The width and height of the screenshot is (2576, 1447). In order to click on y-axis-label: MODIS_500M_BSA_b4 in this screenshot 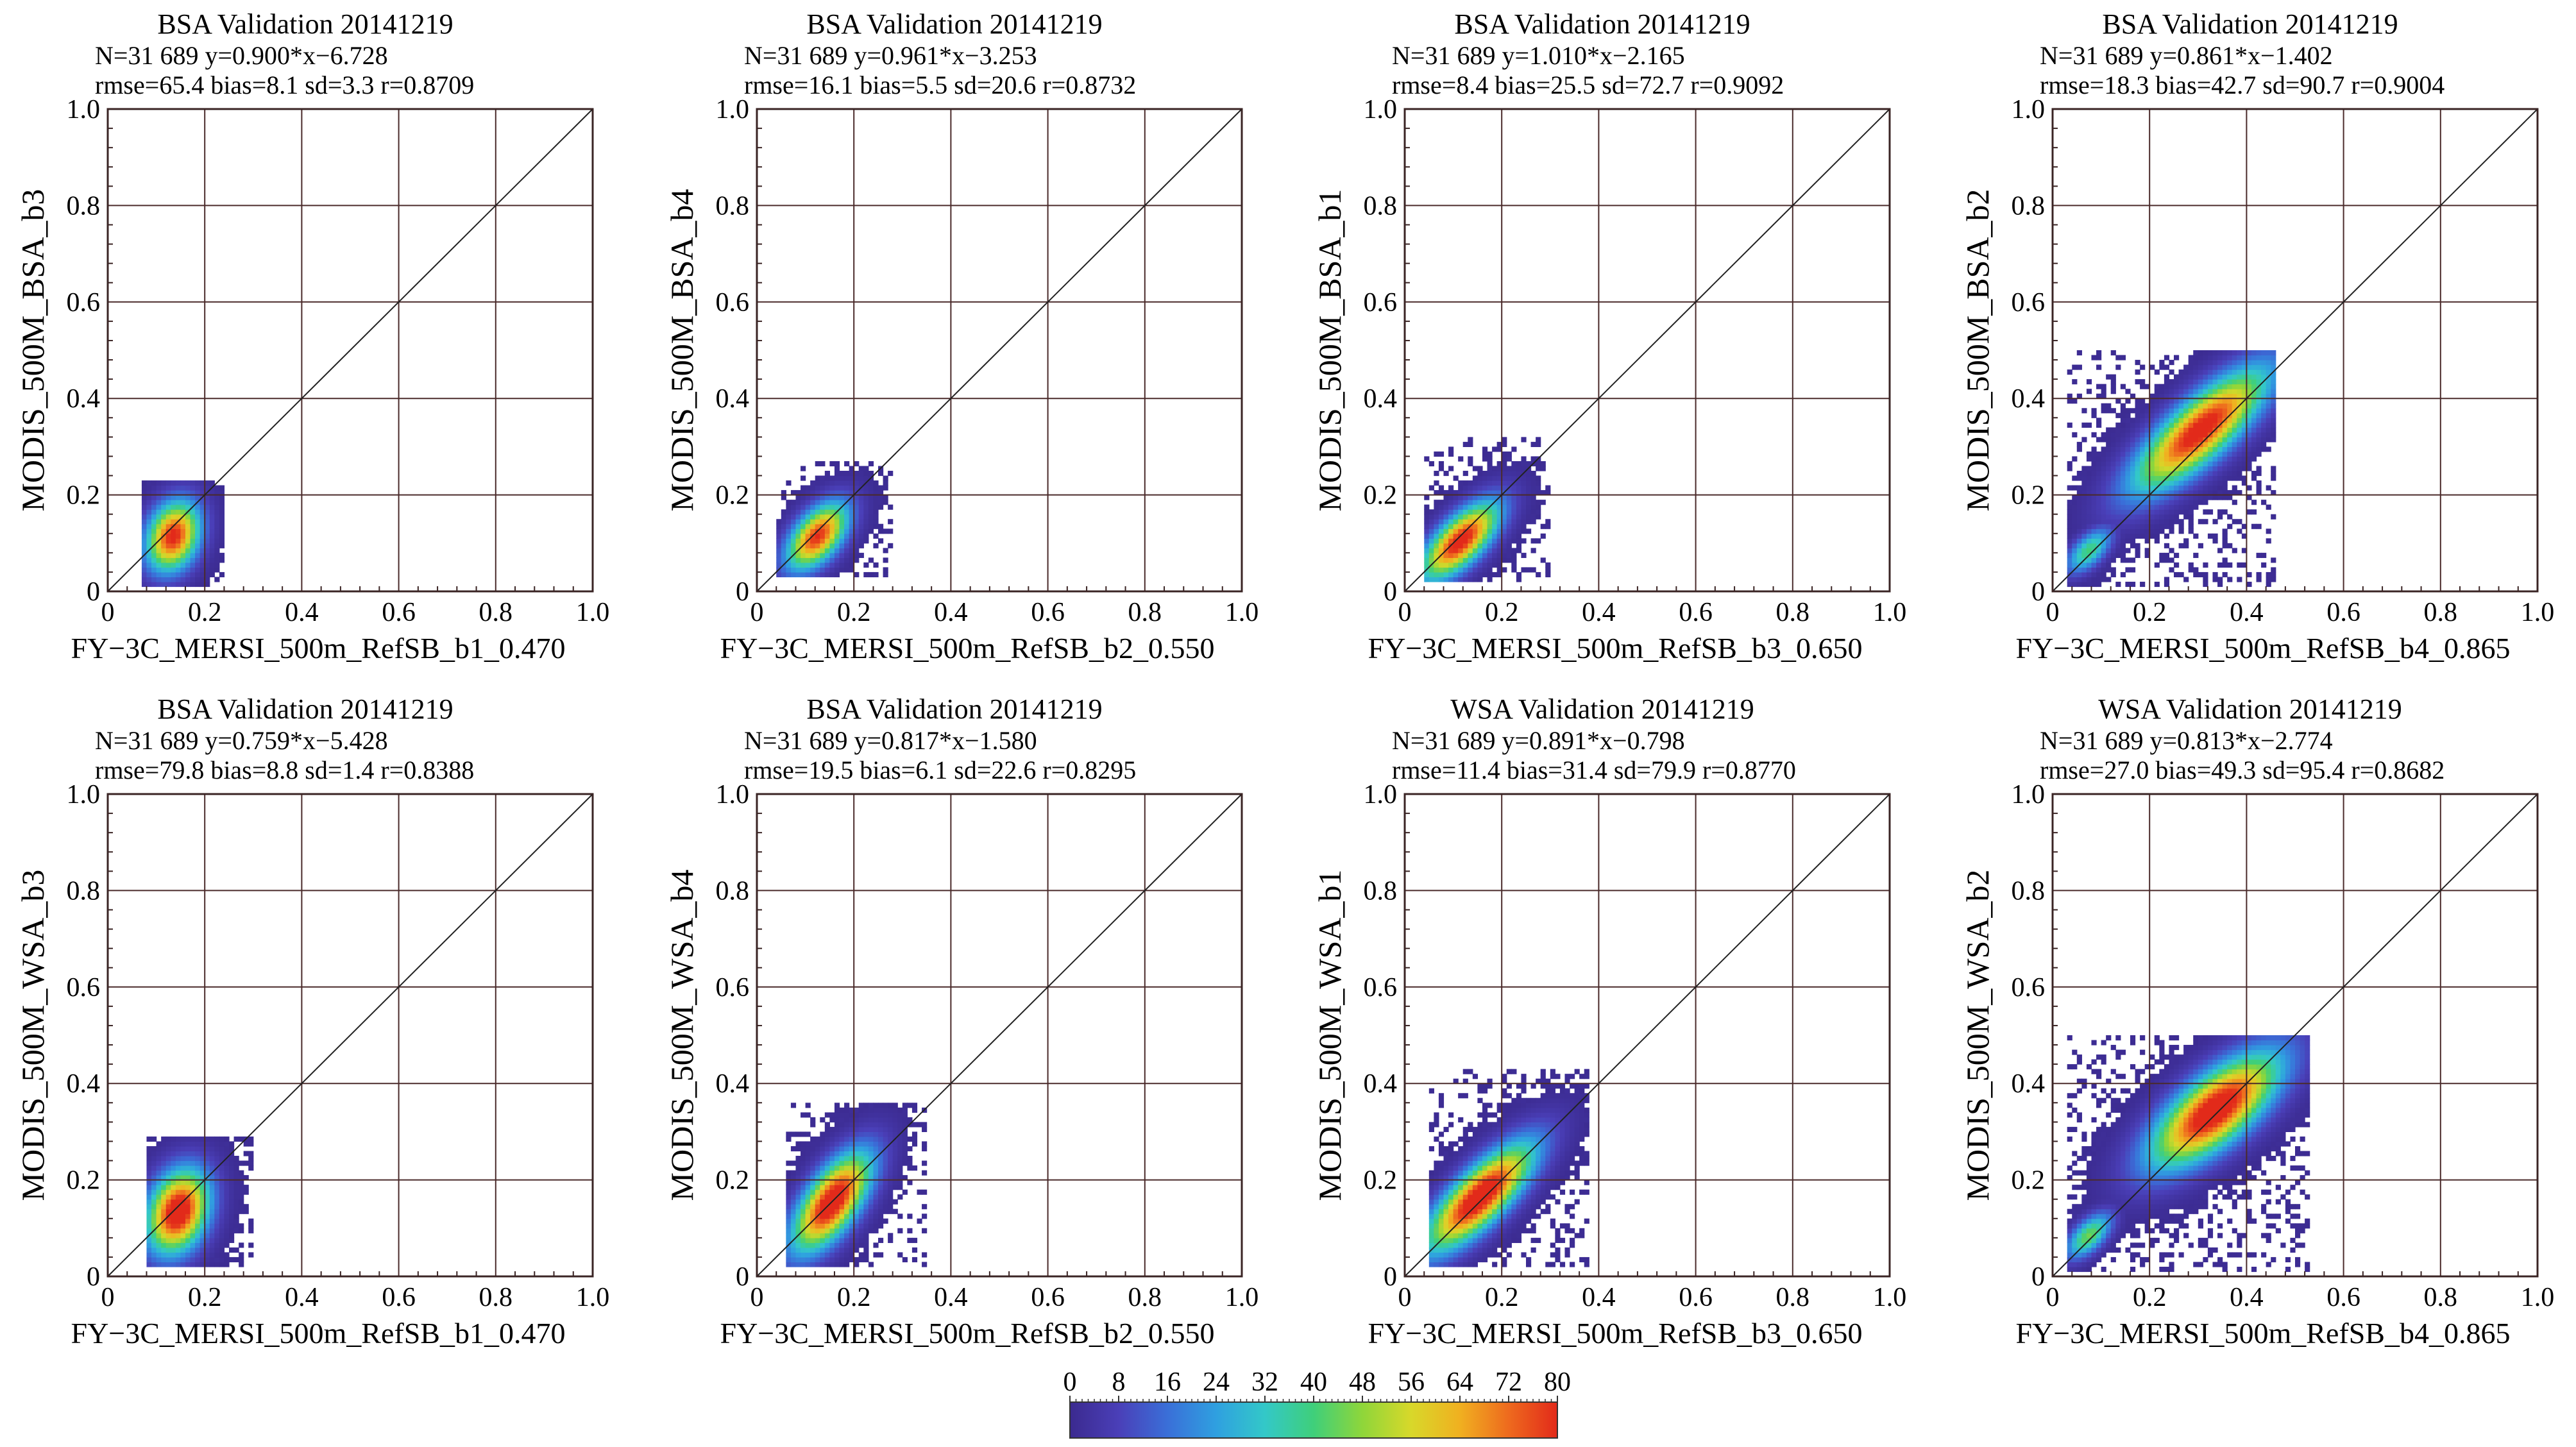, I will do `click(682, 350)`.